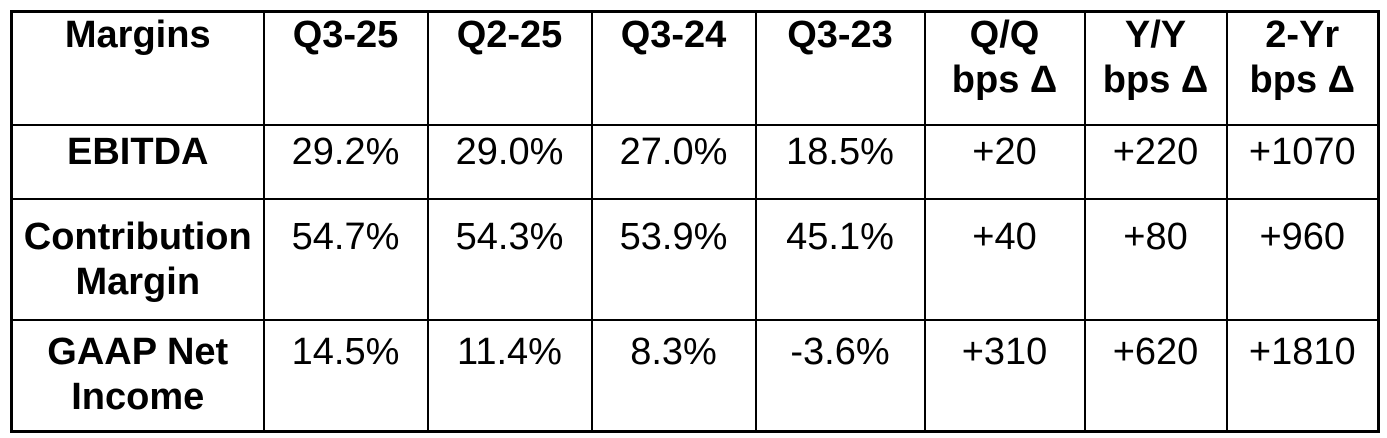 This screenshot has height=438, width=1387. What do you see at coordinates (137, 375) in the screenshot?
I see `row-label-gaap-net-income: GAAP Net Income` at bounding box center [137, 375].